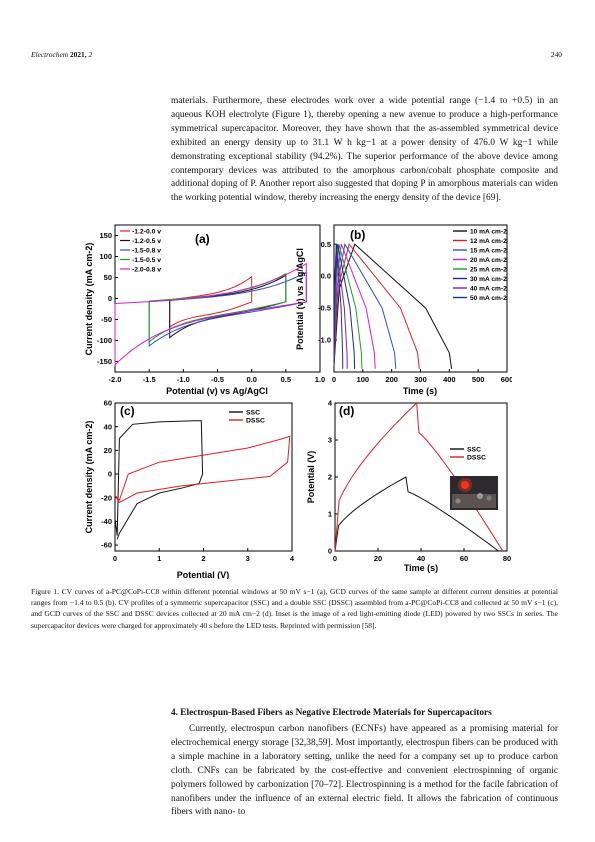 The width and height of the screenshot is (595, 842). I want to click on x-tick-label: 4, so click(292, 558).